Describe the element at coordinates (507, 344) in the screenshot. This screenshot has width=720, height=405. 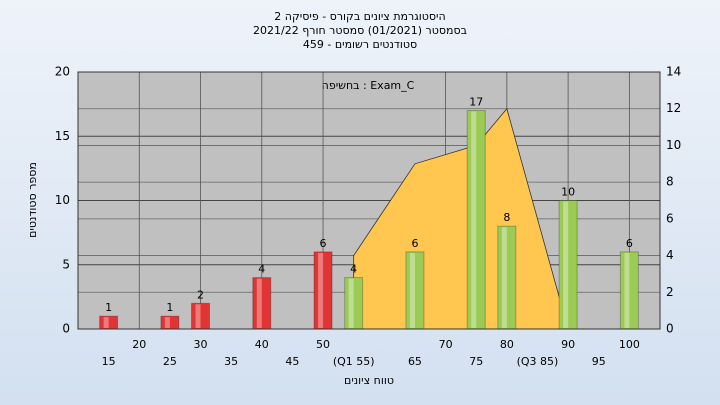
I see `x-tick-label: 80` at that location.